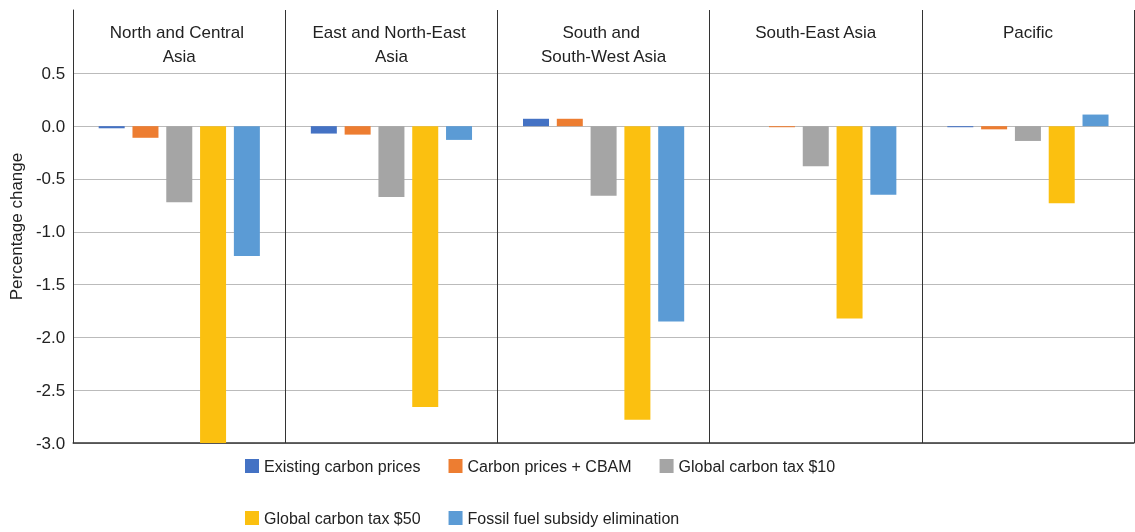  What do you see at coordinates (1028, 32) in the screenshot?
I see `x-tick-label: Pacific` at bounding box center [1028, 32].